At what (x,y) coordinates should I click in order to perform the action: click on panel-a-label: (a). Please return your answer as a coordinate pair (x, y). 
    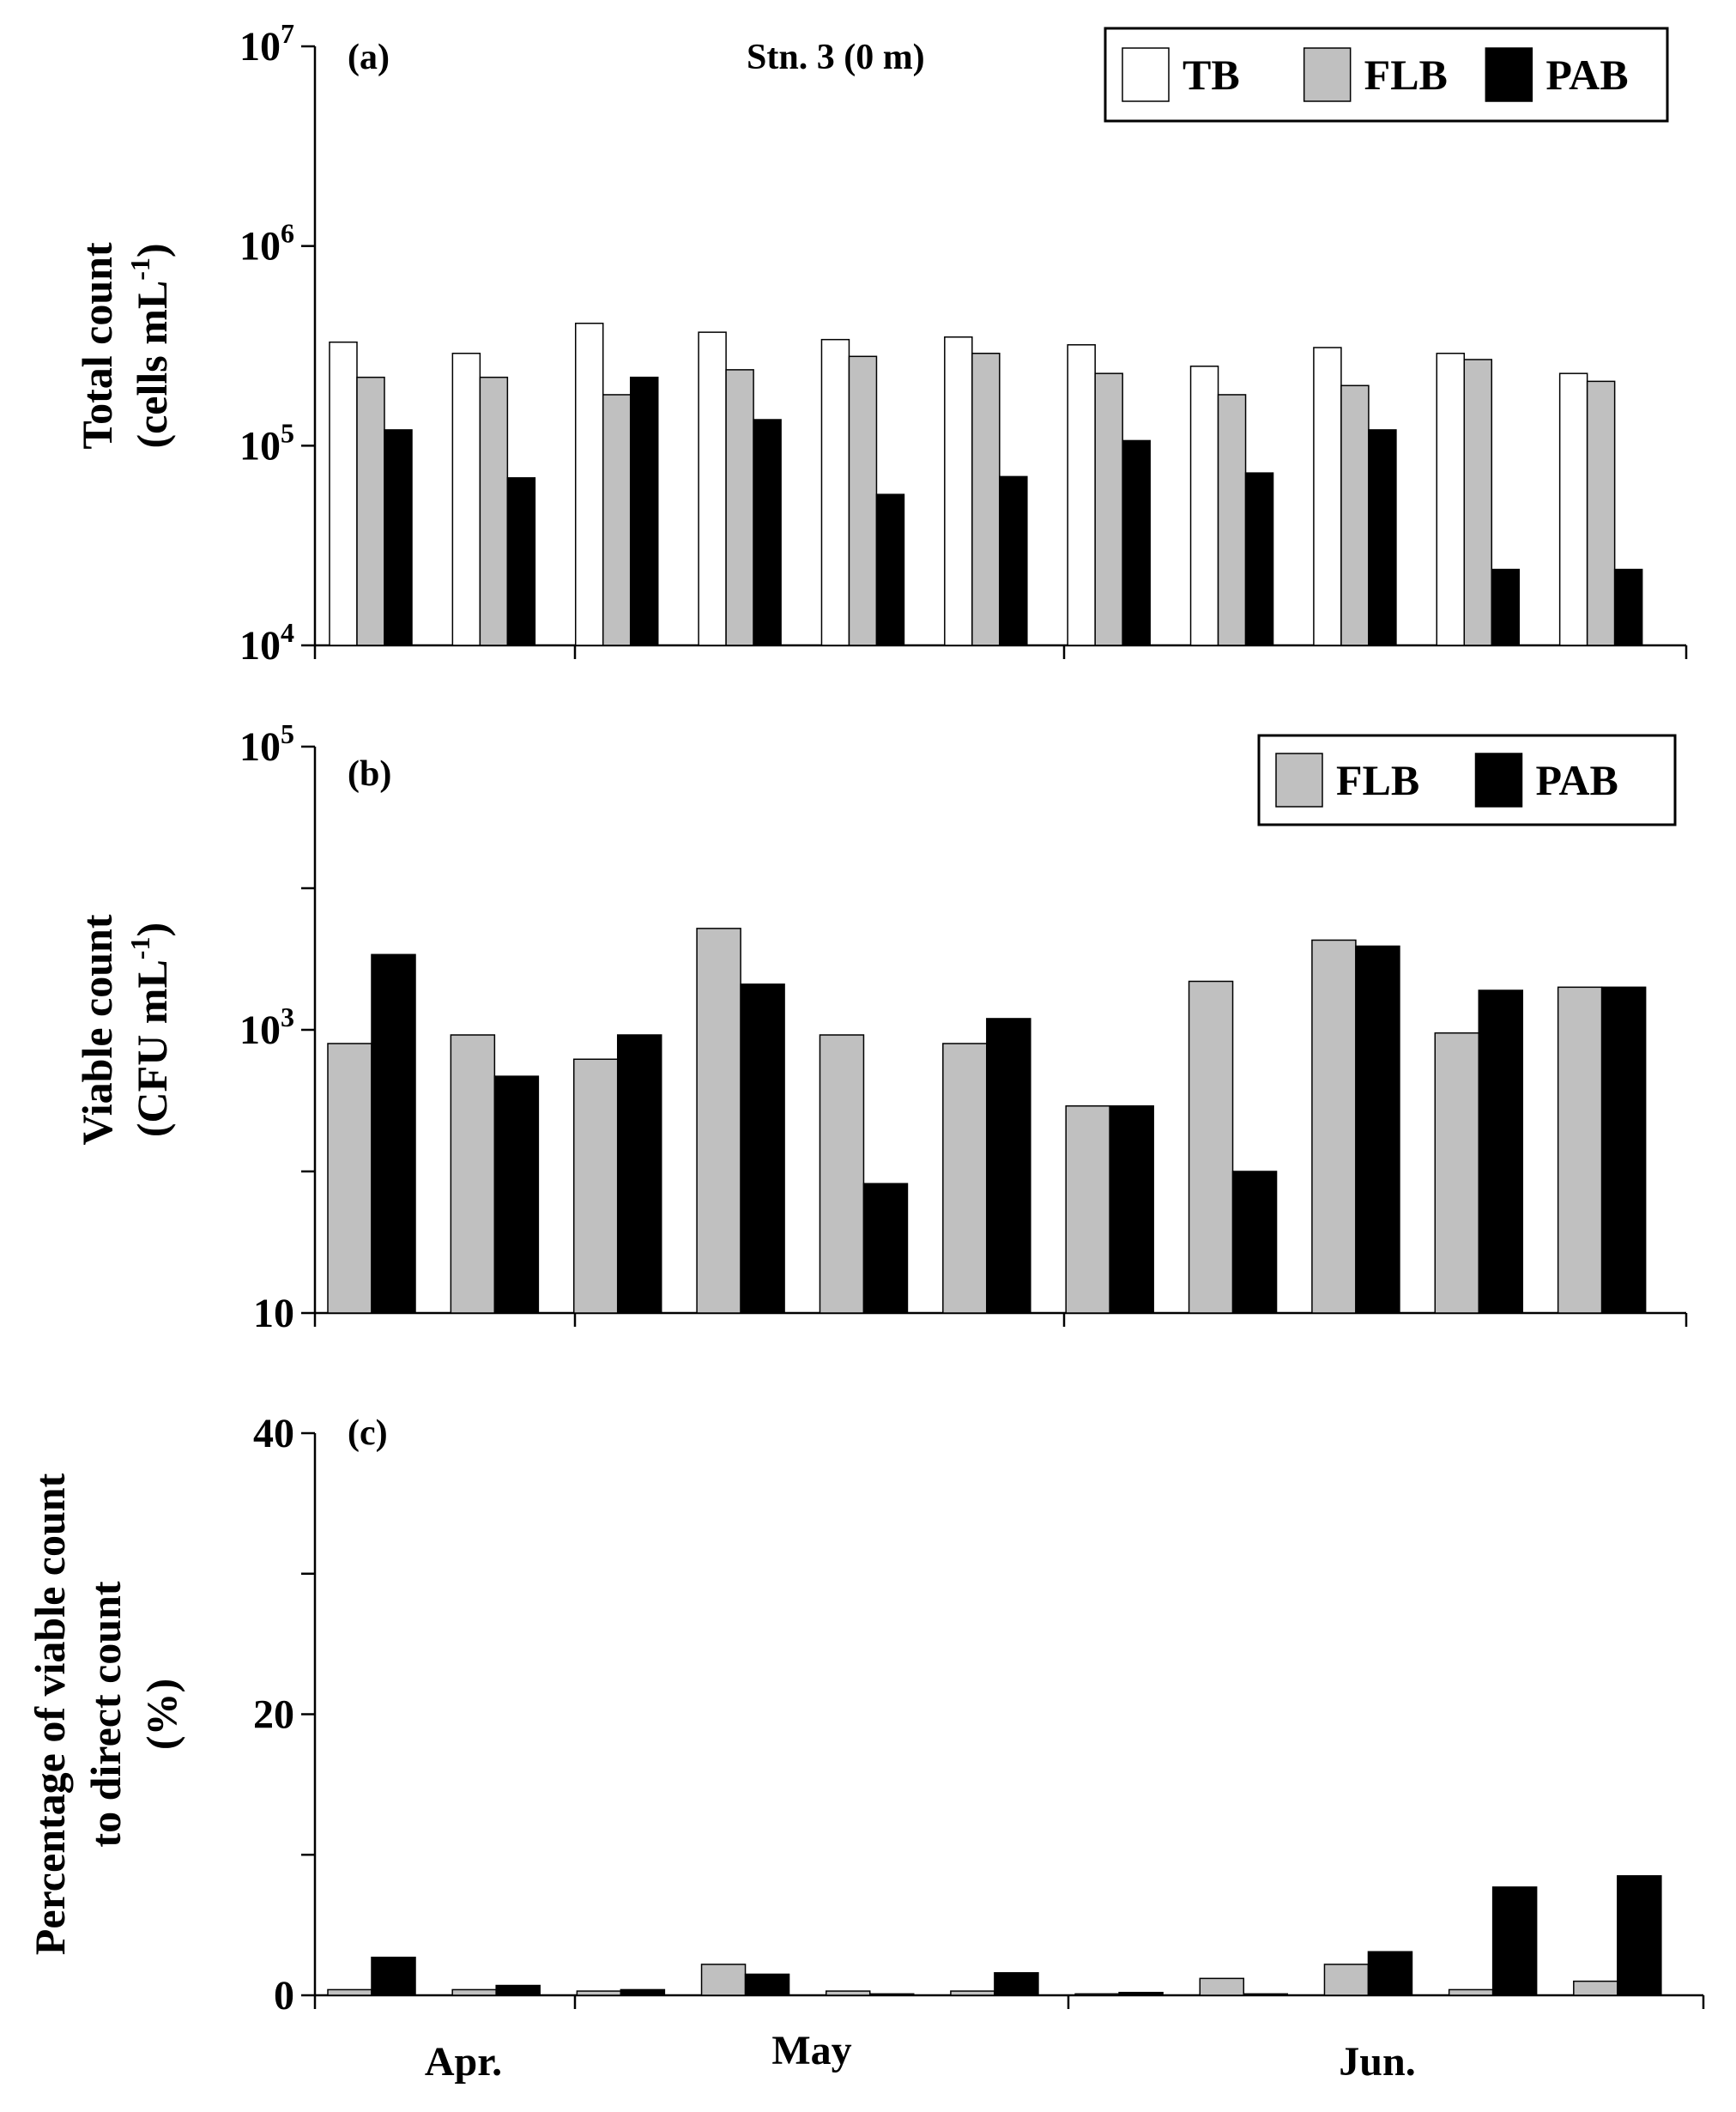
    Looking at the image, I should click on (369, 58).